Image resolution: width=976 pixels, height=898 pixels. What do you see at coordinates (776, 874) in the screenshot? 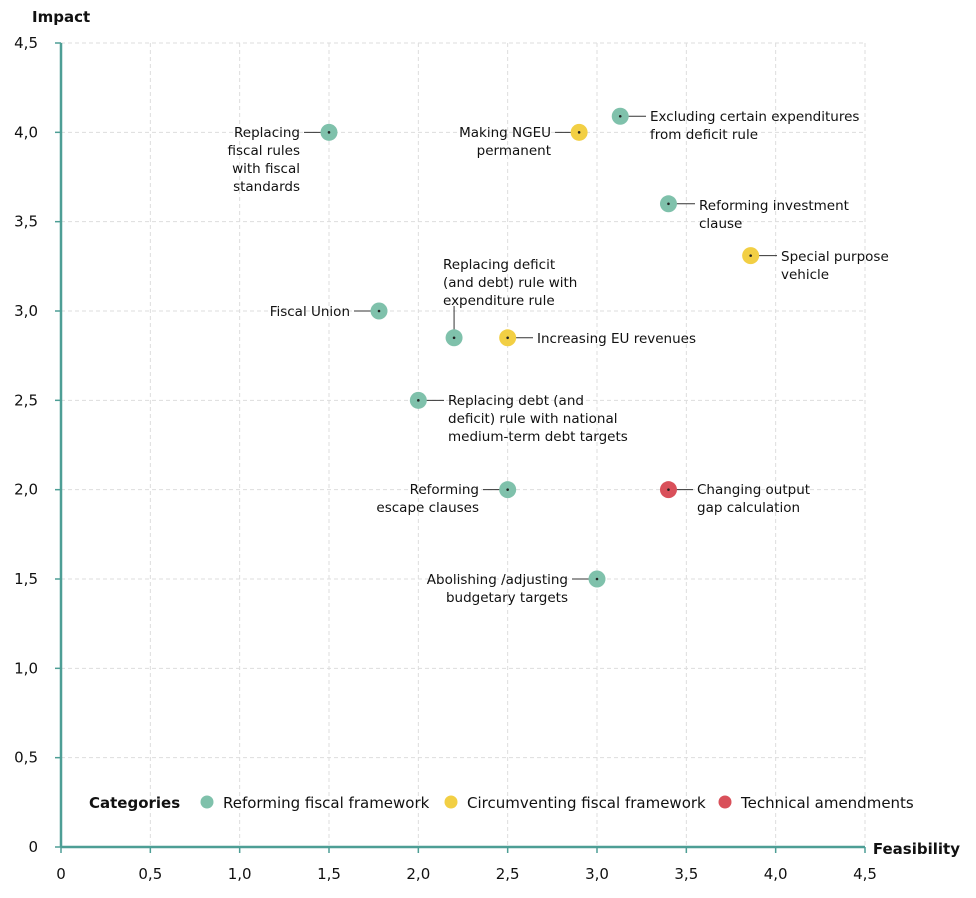
I see `x-tick-label: 4,0` at bounding box center [776, 874].